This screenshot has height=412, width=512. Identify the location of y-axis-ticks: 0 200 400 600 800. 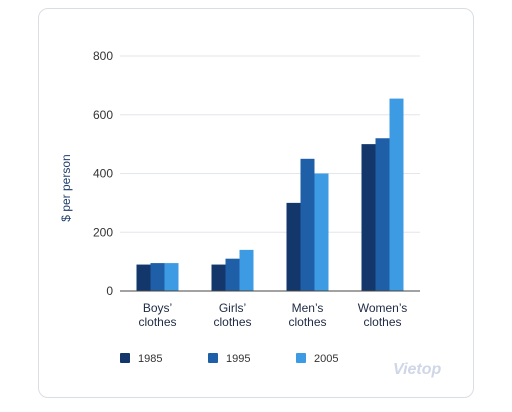
(103, 173).